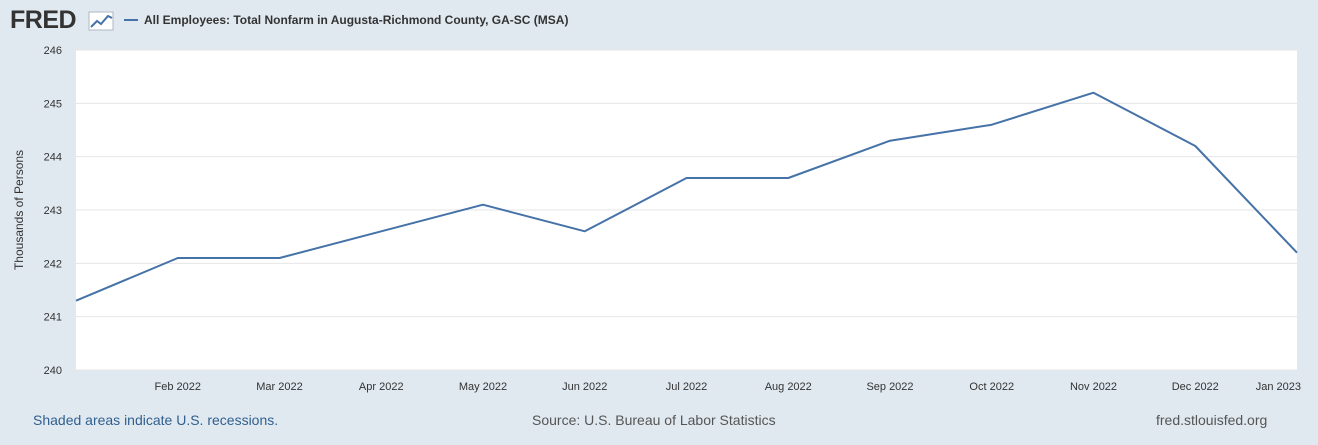 This screenshot has width=1318, height=445. Describe the element at coordinates (279, 387) in the screenshot. I see `x-tick-label: Mar 2022` at that location.